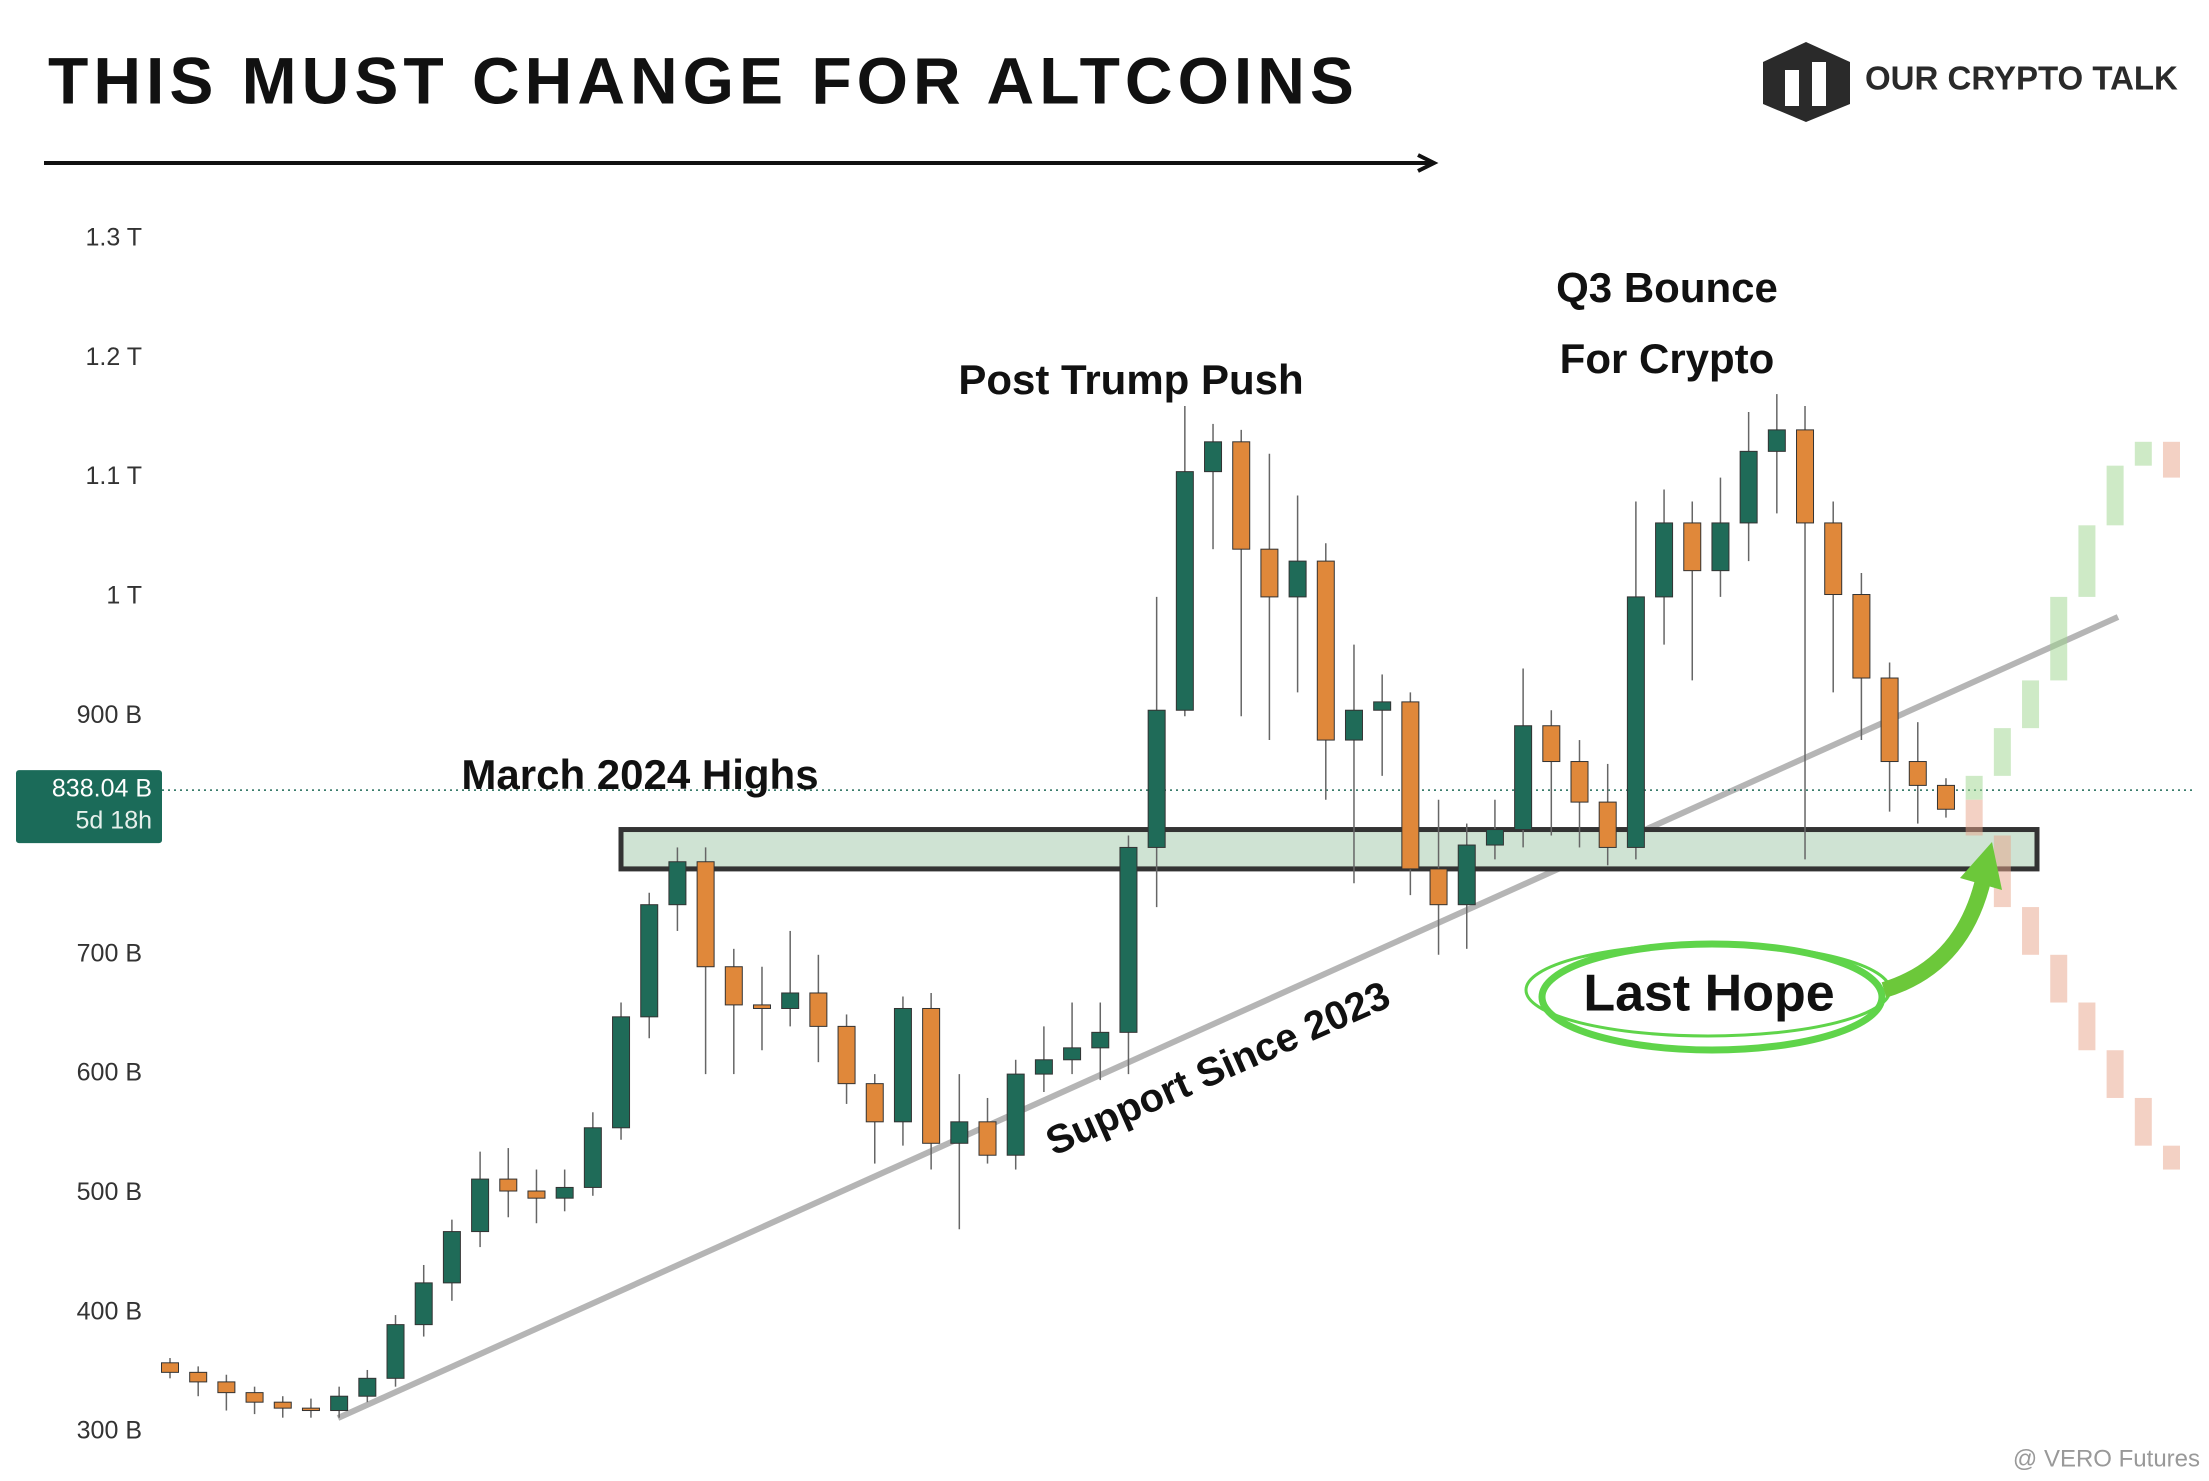 This screenshot has width=2209, height=1481. What do you see at coordinates (109, 1192) in the screenshot?
I see `y-tick-label: 500 B` at bounding box center [109, 1192].